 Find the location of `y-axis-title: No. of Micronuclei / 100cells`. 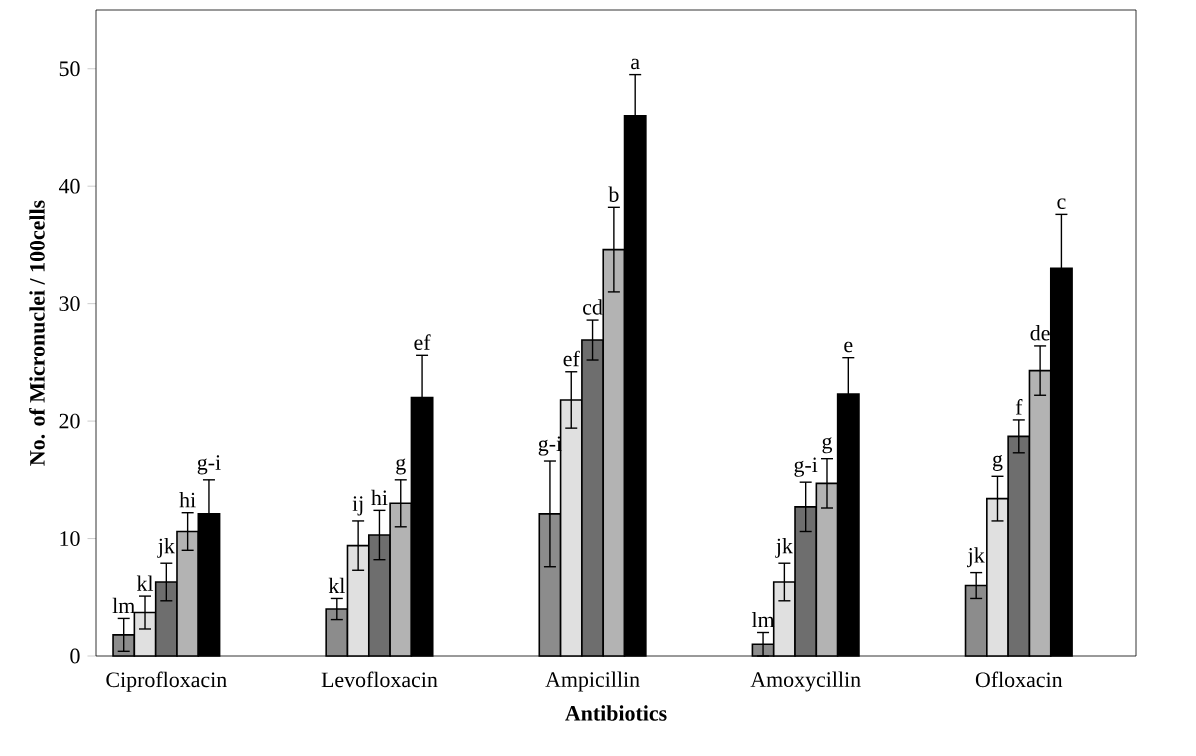

y-axis-title: No. of Micronuclei / 100cells is located at coordinates (37, 333).